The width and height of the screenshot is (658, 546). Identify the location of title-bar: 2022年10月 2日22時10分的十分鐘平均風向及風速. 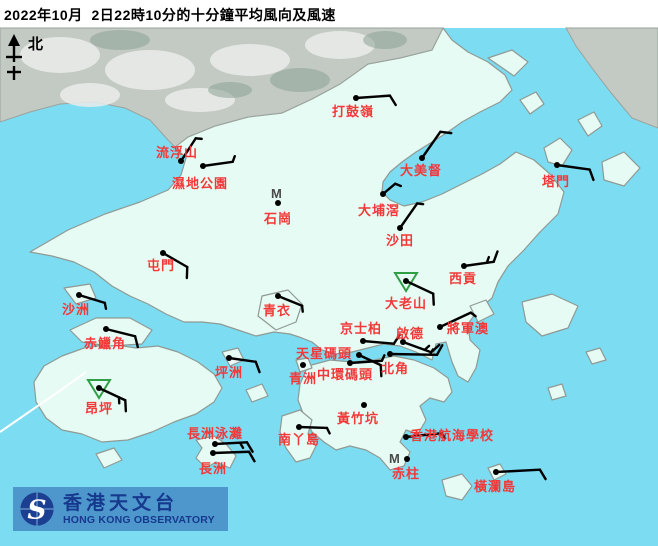
(329, 14).